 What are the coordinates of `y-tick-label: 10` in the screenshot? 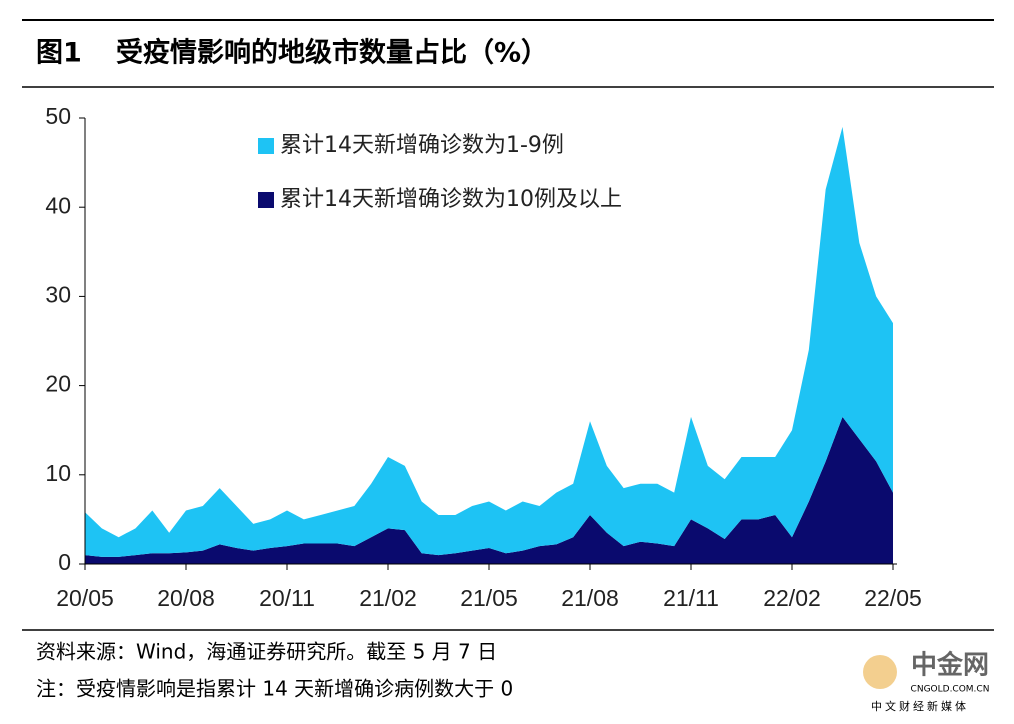 It's located at (58, 473).